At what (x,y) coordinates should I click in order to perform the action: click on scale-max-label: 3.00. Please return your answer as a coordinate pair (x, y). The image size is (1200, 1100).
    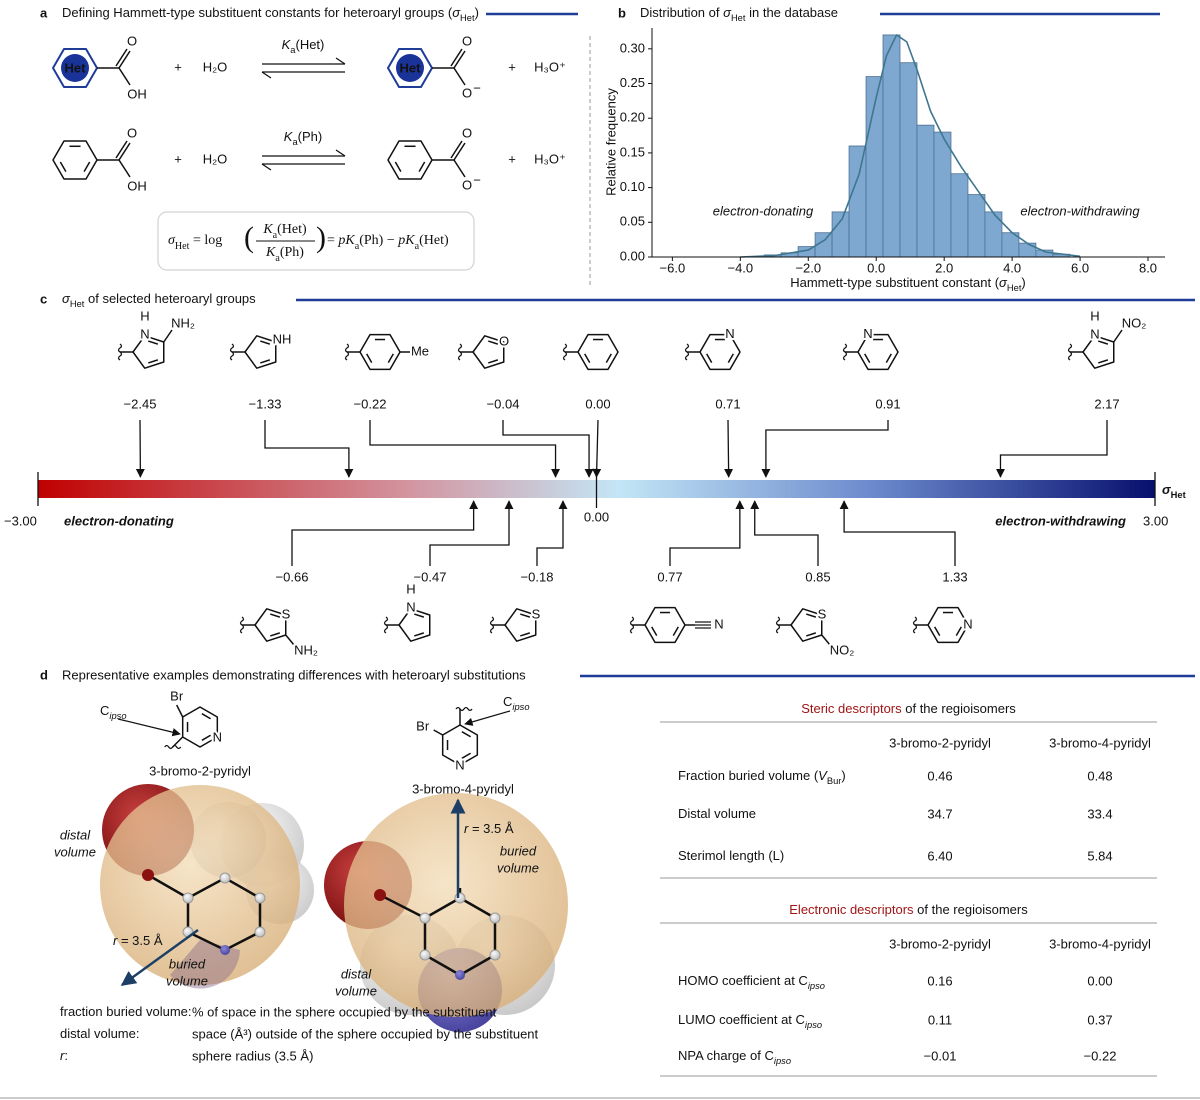
    Looking at the image, I should click on (1155, 520).